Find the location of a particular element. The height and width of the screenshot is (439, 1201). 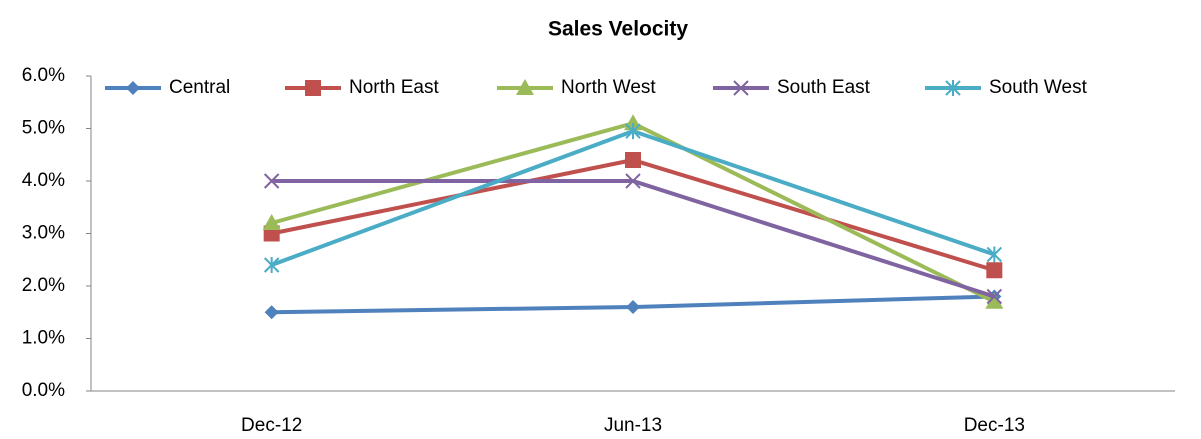

y-tick-label: 3.0% is located at coordinates (43, 233).